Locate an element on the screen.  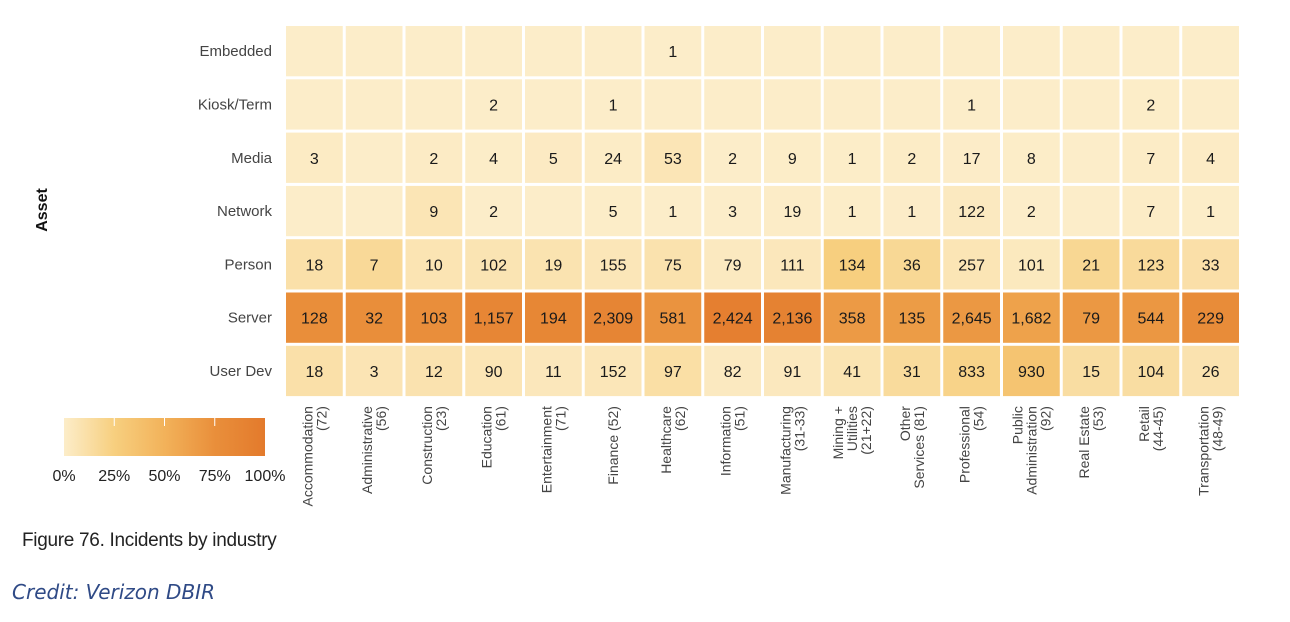
credit-text: Credit: Verizon DBIR is located at coordinates (113, 592).